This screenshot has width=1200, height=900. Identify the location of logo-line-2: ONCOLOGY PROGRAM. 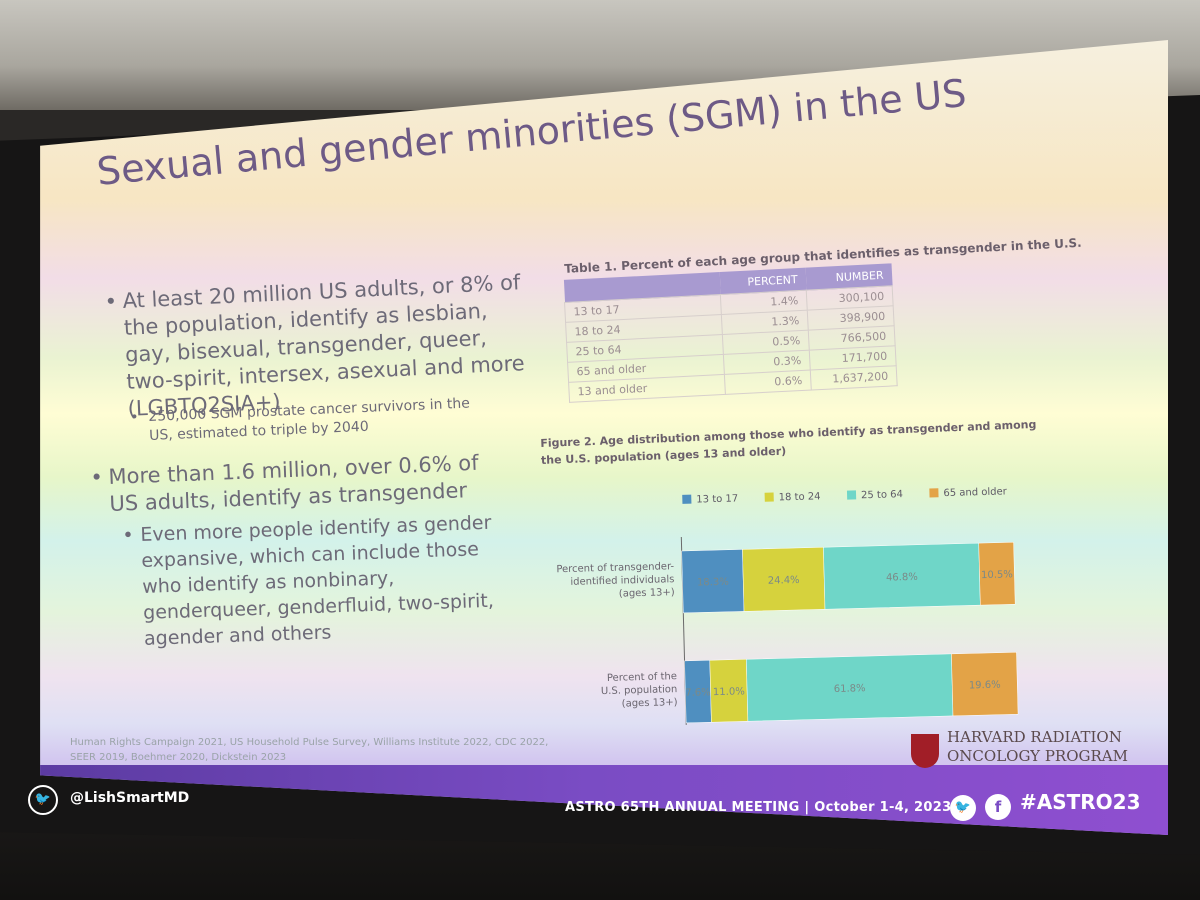
(1037, 756).